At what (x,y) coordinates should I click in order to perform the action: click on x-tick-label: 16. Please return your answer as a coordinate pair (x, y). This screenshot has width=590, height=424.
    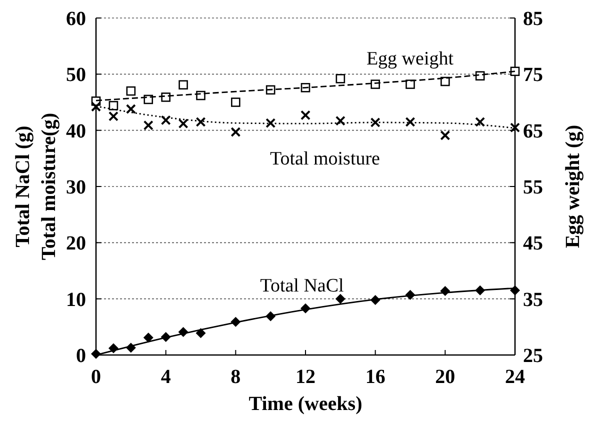
    Looking at the image, I should click on (375, 377).